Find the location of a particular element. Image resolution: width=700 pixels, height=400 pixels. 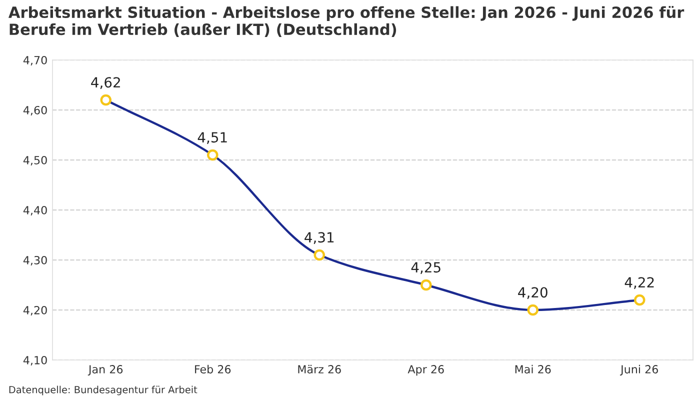

data-label: 4,51 is located at coordinates (212, 138).